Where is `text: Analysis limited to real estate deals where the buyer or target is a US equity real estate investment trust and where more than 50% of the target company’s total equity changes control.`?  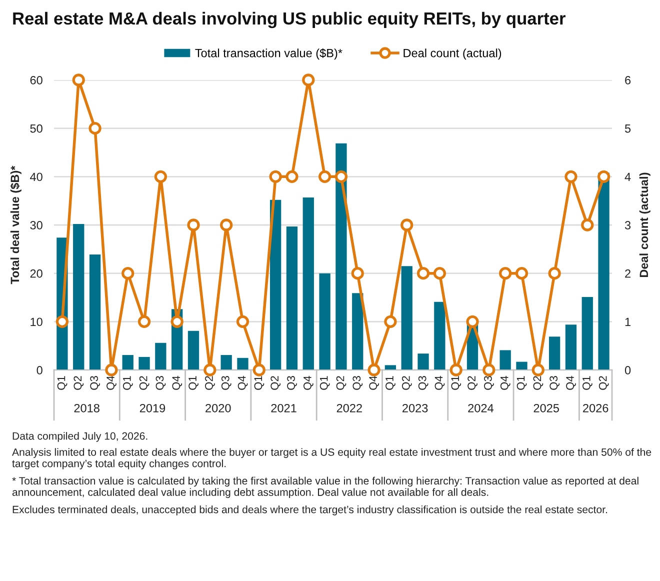
text: Analysis limited to real estate deals where the buyer or target is a US equity real estate investment trust and where more than 50% of the target company’s total equity changes control. is located at coordinates (332, 459).